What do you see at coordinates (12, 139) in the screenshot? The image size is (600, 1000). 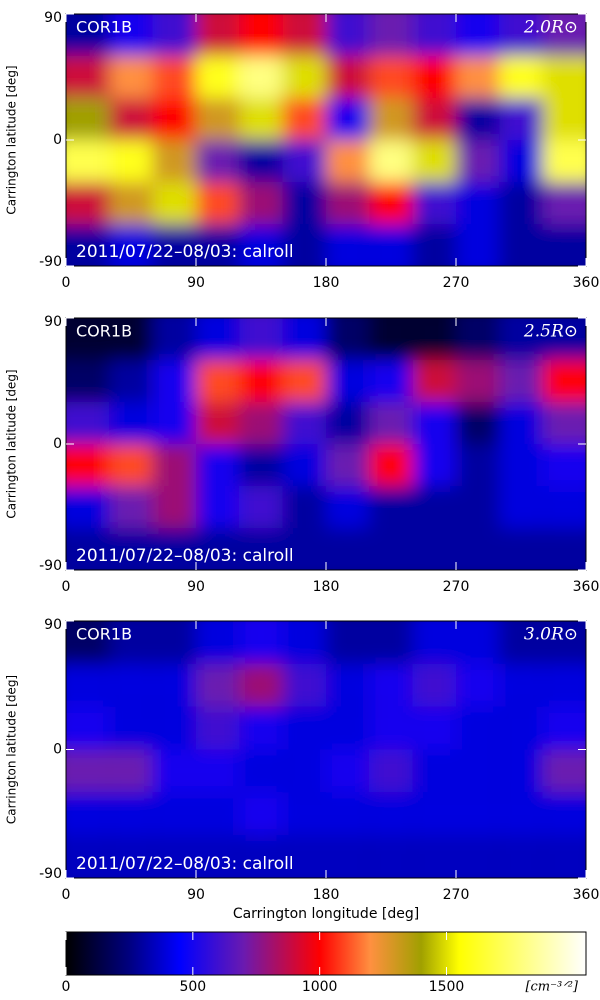 I see `y-axis-label: Carrington latitude [deg]` at bounding box center [12, 139].